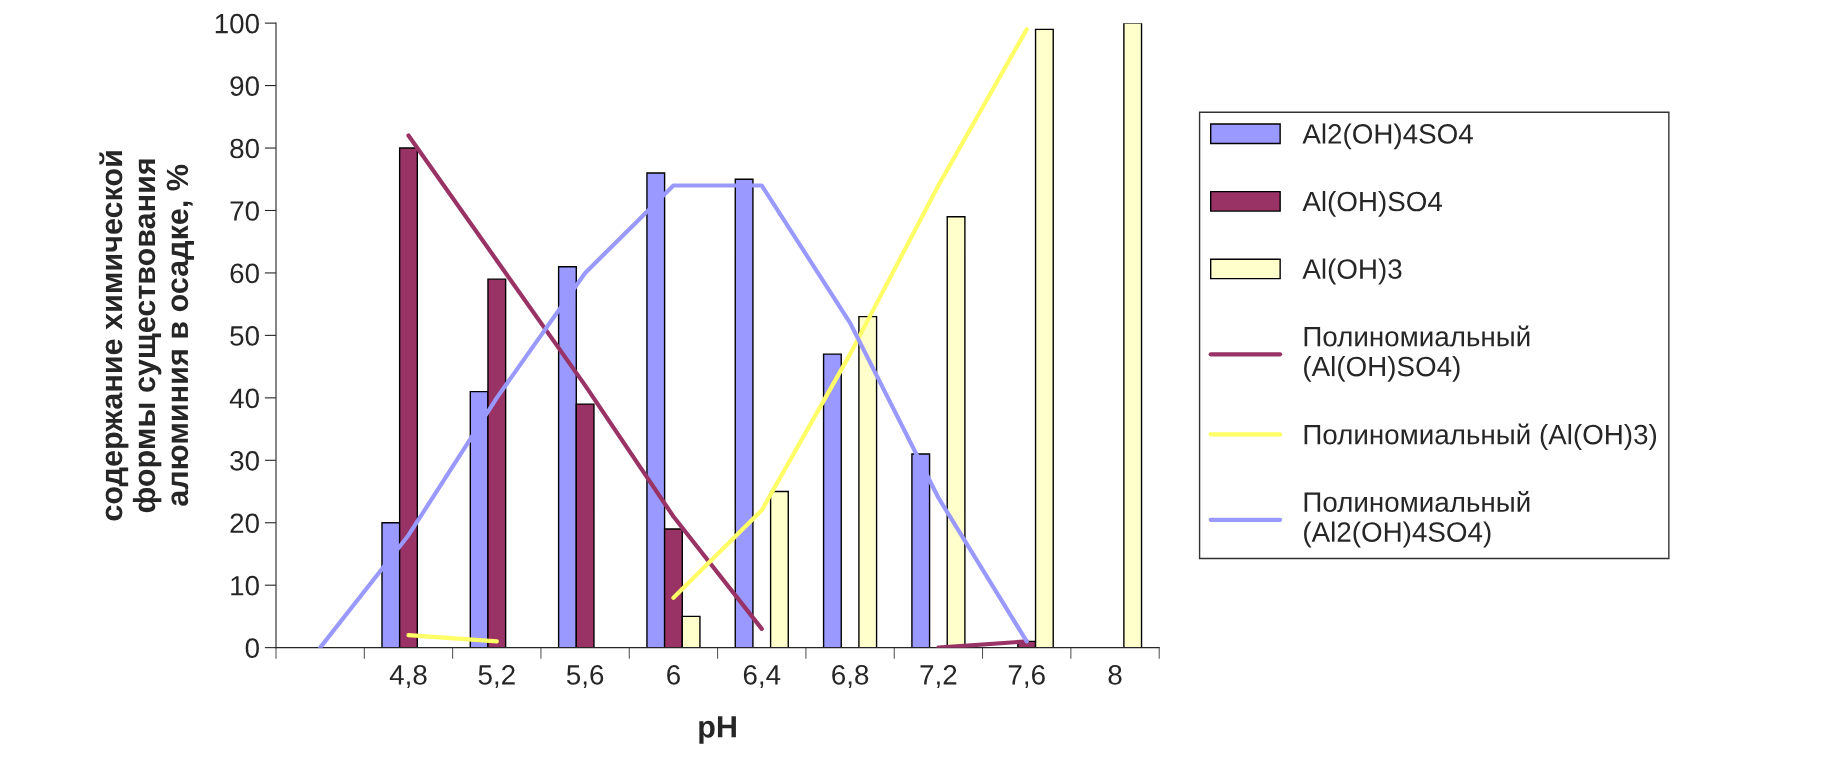 The width and height of the screenshot is (1840, 771). Describe the element at coordinates (252, 648) in the screenshot. I see `y-tick-label: 0` at that location.